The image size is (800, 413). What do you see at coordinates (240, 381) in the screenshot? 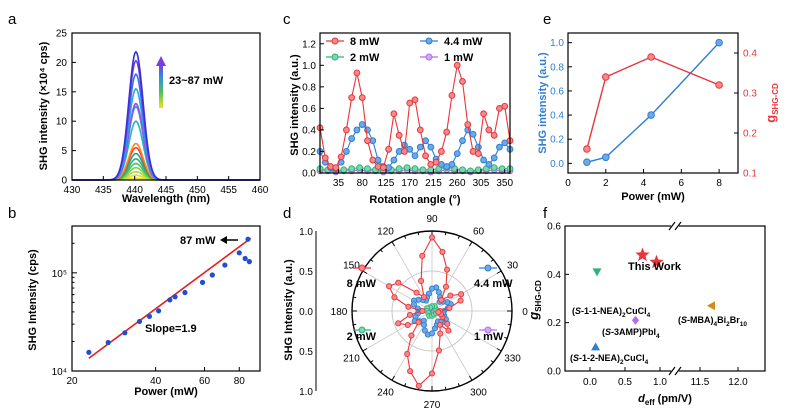
I see `b-xtick-label: 80` at bounding box center [240, 381].